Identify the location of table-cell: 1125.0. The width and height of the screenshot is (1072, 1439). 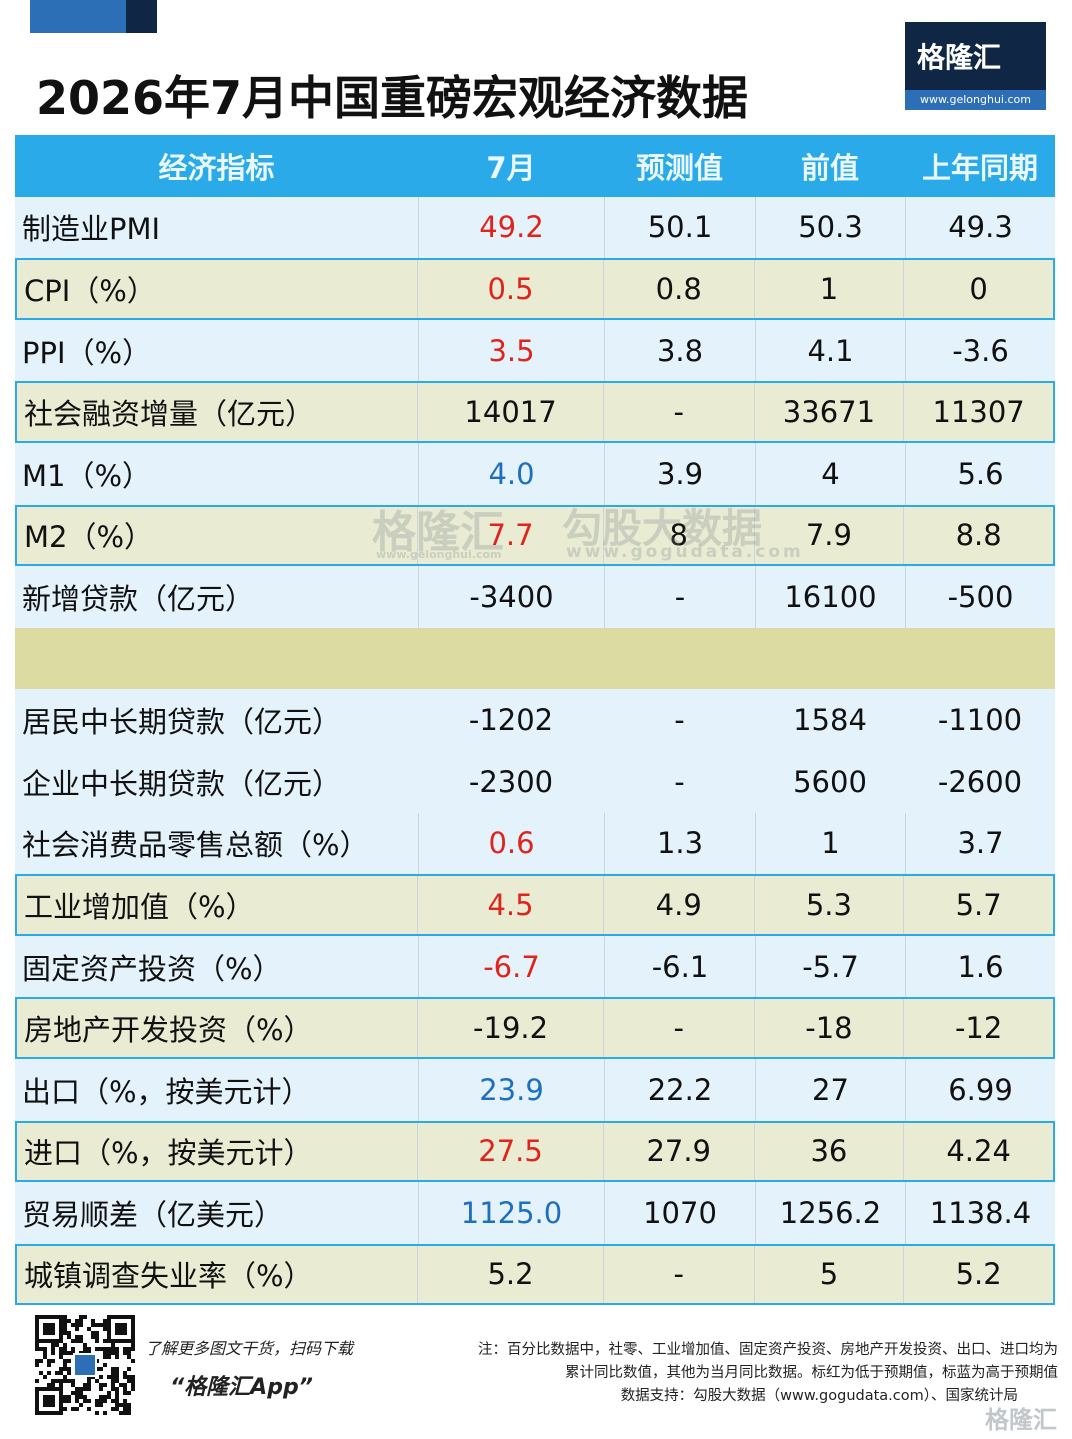
(511, 1213).